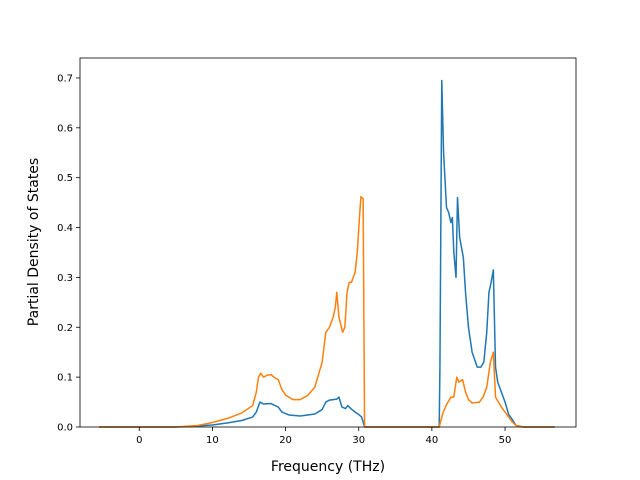  What do you see at coordinates (432, 440) in the screenshot?
I see `x-tick-label: 40` at bounding box center [432, 440].